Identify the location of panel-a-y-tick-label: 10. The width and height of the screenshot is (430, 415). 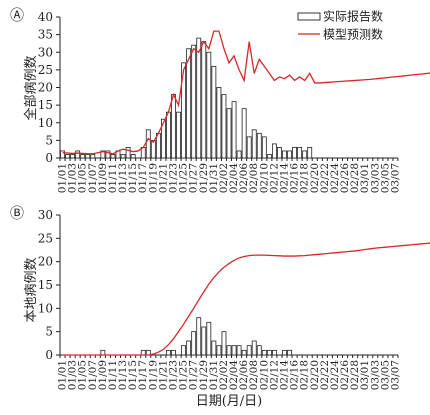
(45, 123).